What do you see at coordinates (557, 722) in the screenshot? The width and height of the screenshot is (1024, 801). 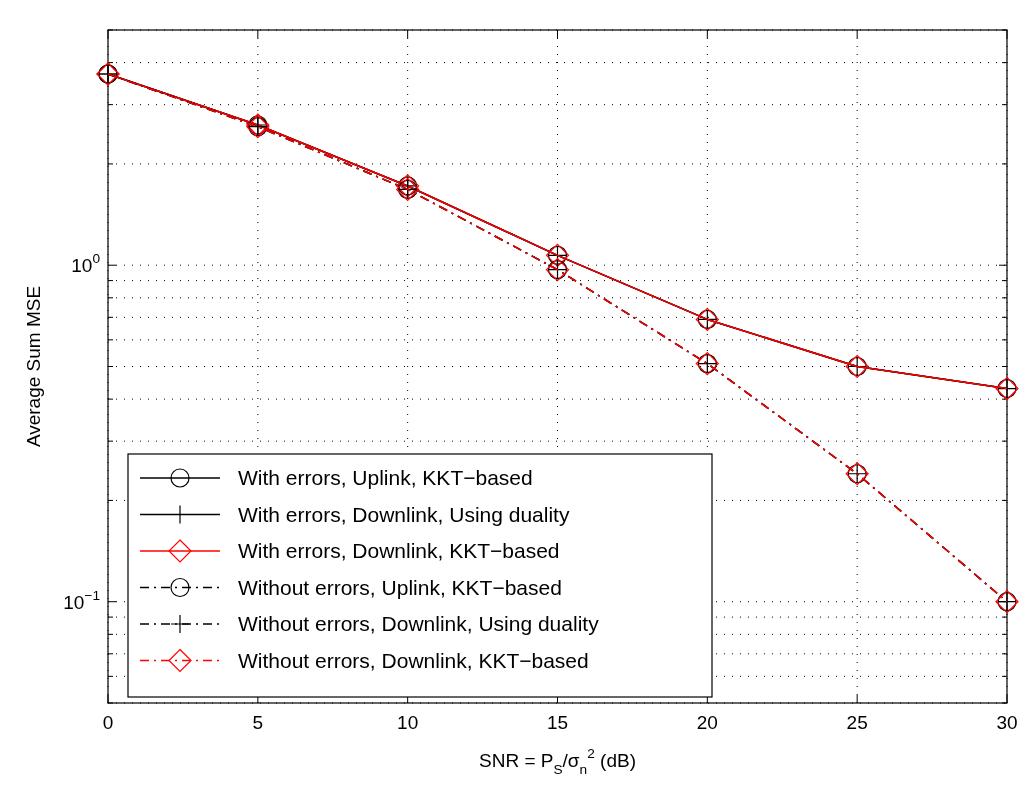 I see `x-tick-label: 15` at bounding box center [557, 722].